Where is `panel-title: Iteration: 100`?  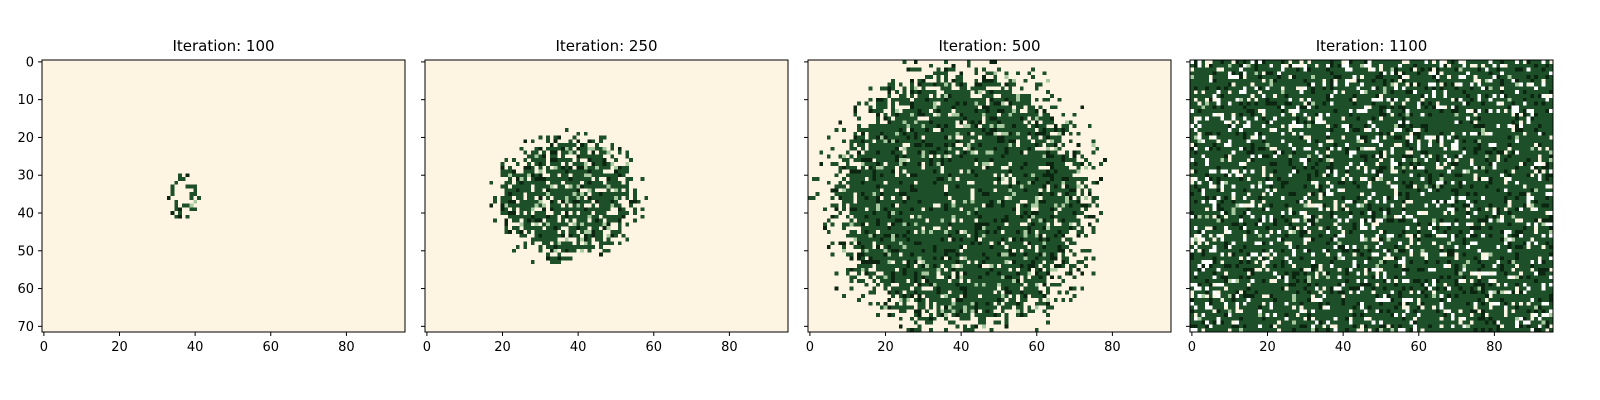
panel-title: Iteration: 100 is located at coordinates (223, 46).